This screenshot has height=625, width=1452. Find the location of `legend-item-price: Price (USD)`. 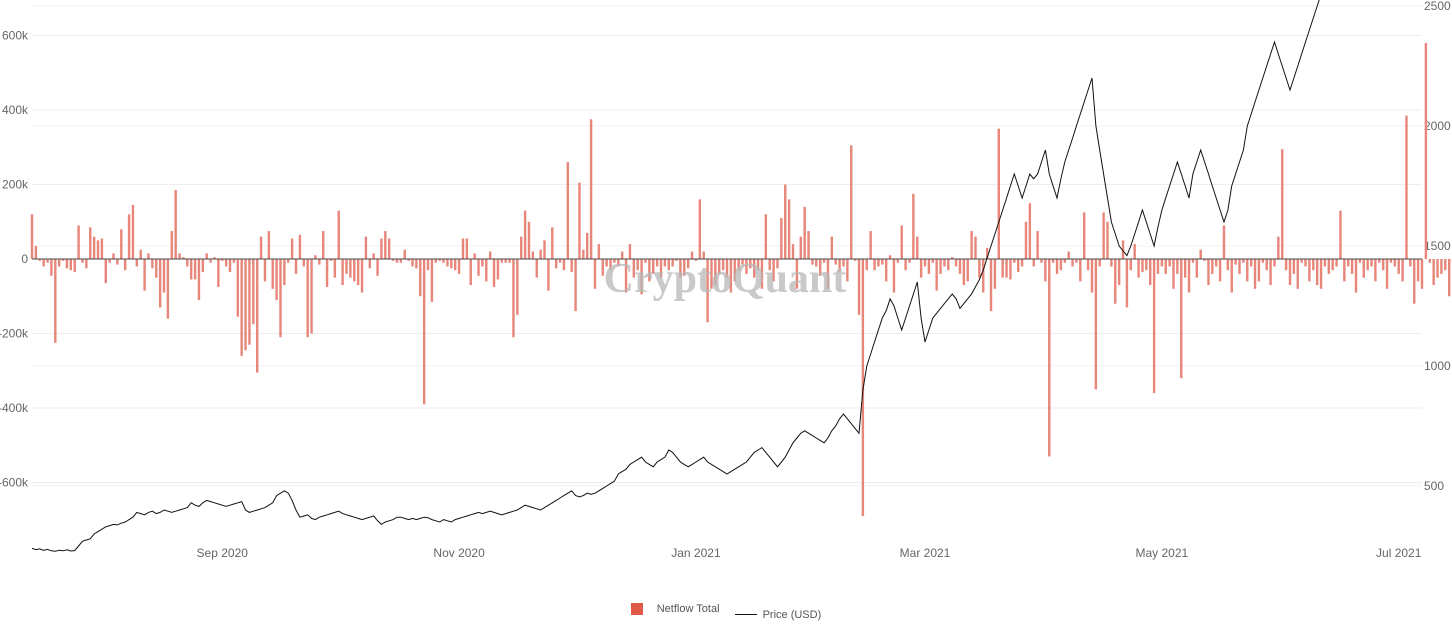

legend-item-price: Price (USD) is located at coordinates (777, 615).